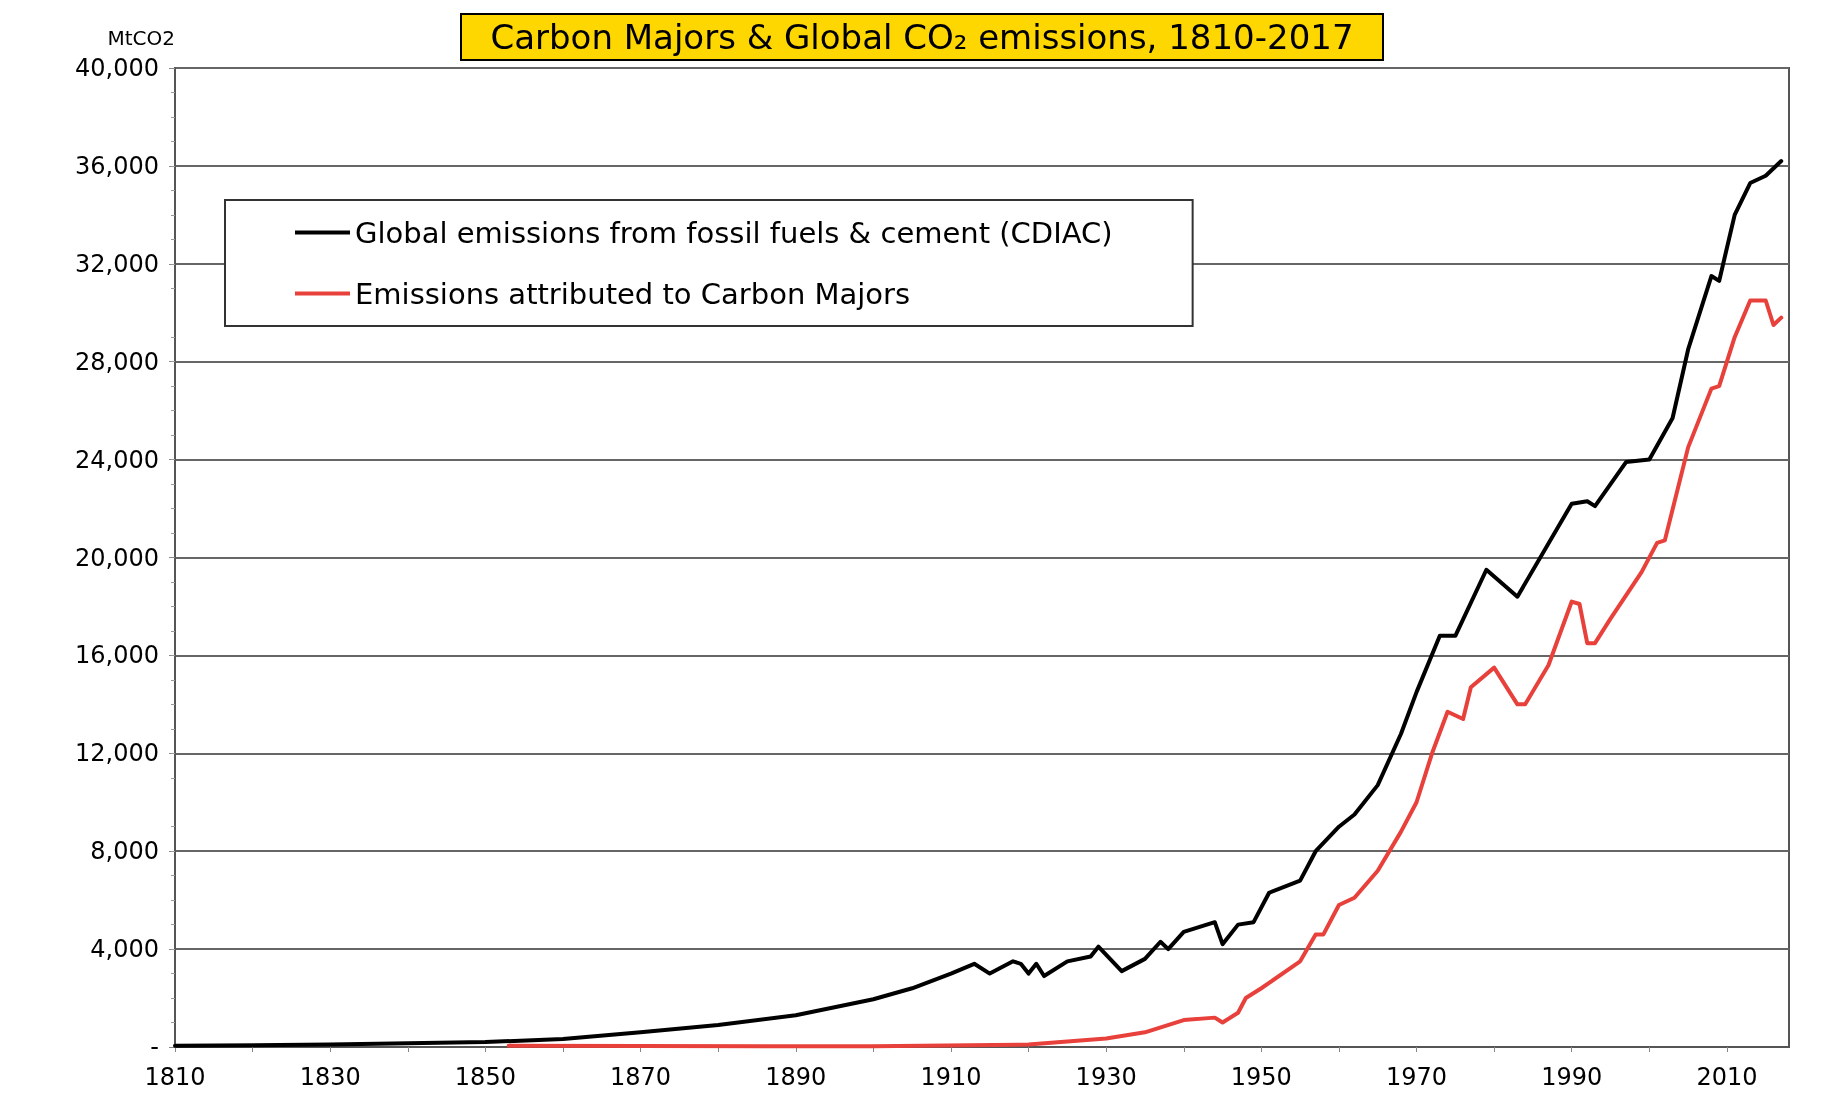 The height and width of the screenshot is (1117, 1844). I want to click on x-tick-label: 1930, so click(1106, 1077).